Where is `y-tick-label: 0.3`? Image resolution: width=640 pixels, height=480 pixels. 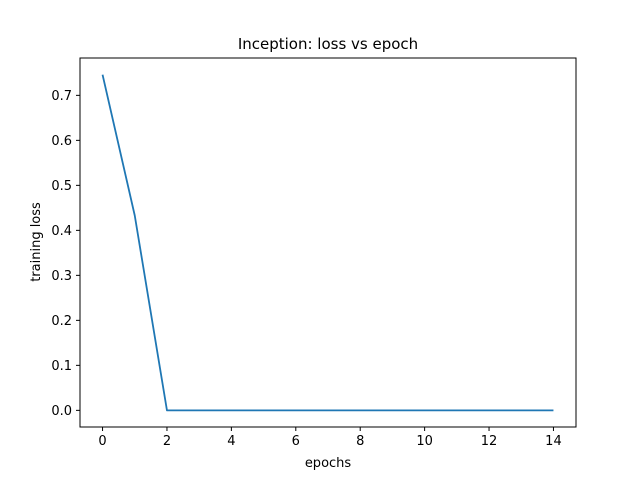 y-tick-label: 0.3 is located at coordinates (61, 276).